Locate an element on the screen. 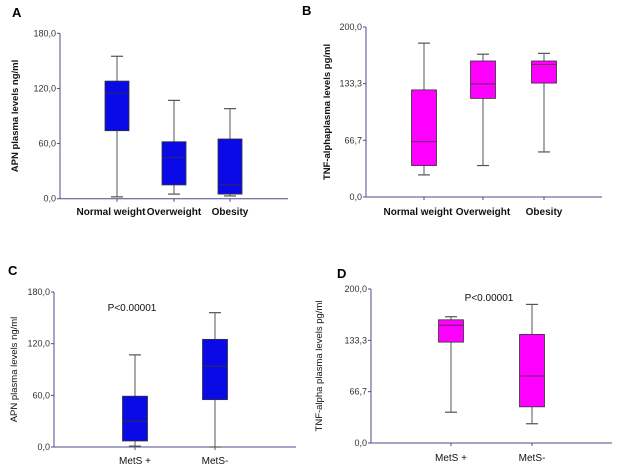 This screenshot has height=469, width=619. panel-letter: B is located at coordinates (306, 10).